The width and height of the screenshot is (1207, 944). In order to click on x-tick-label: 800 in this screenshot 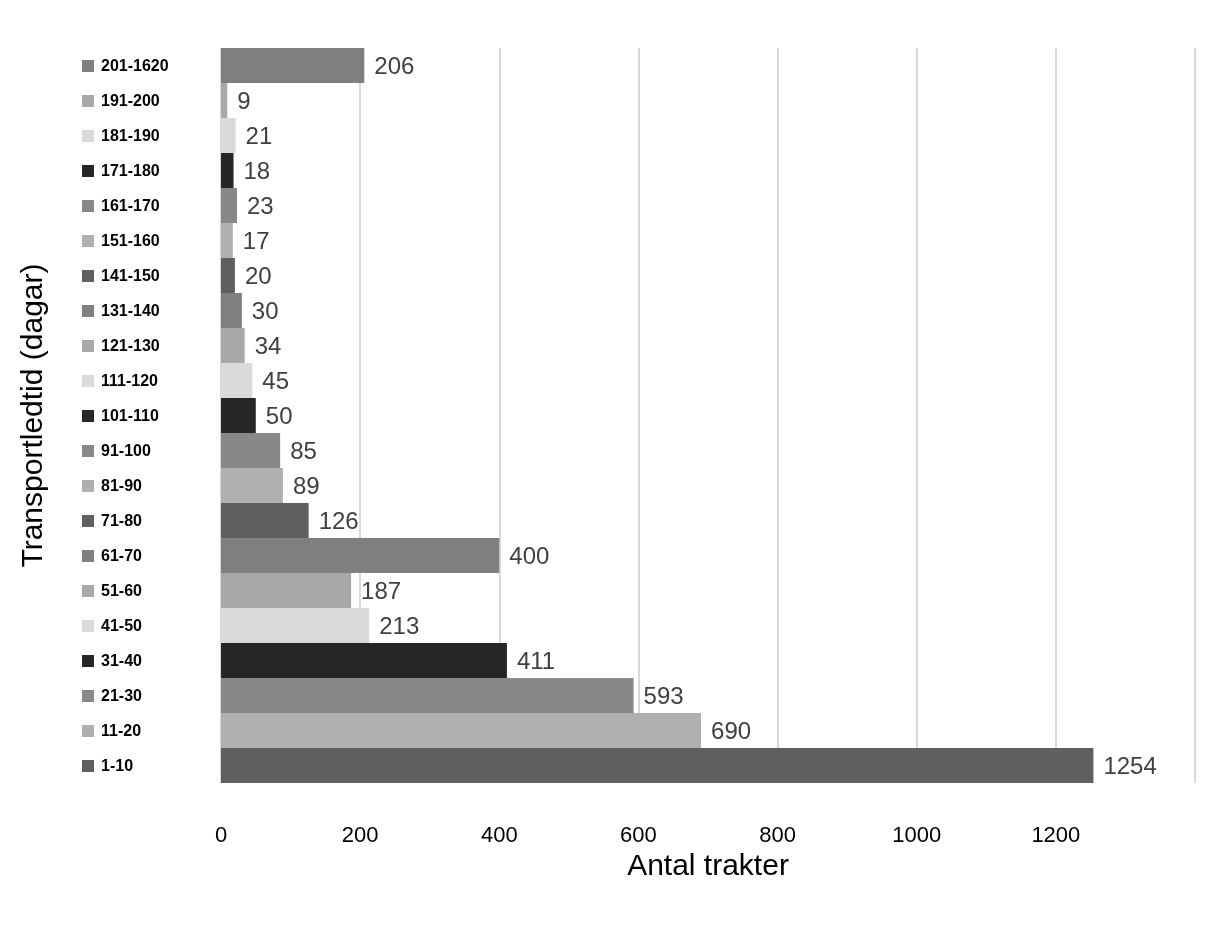, I will do `click(777, 834)`.